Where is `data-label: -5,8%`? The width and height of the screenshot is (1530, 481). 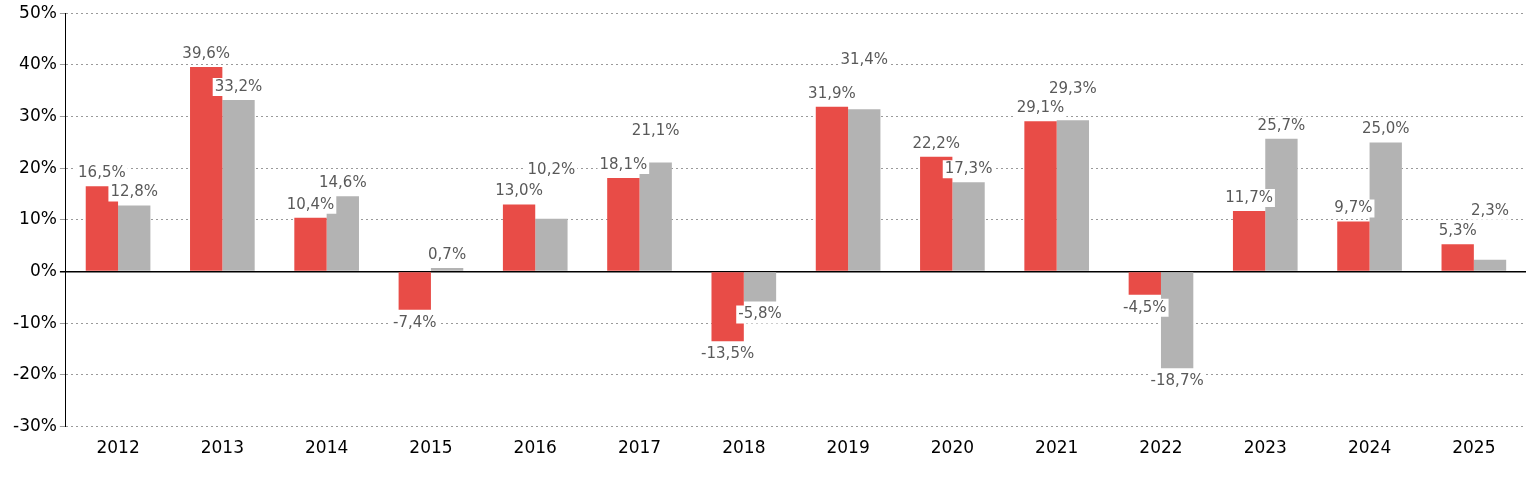 data-label: -5,8% is located at coordinates (760, 313).